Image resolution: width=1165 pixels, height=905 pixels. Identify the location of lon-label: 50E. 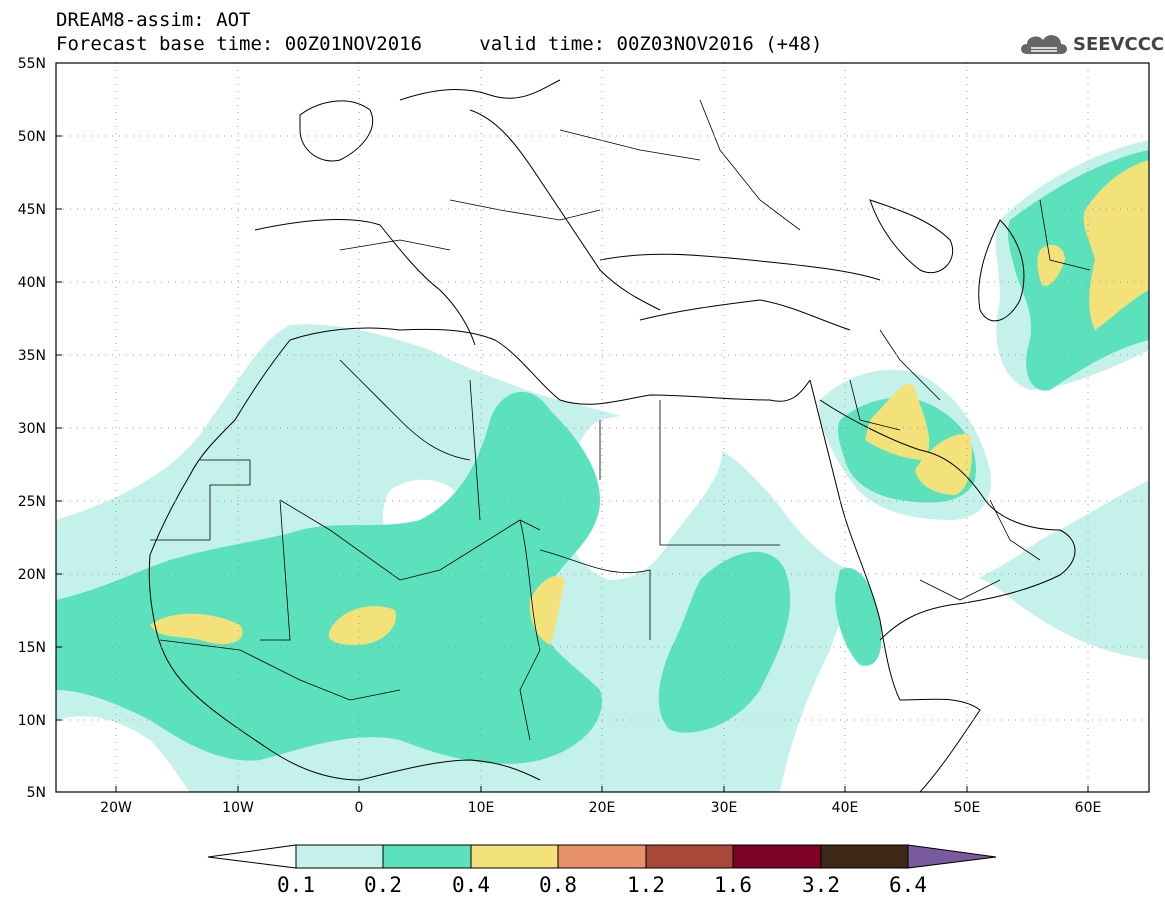
(967, 808).